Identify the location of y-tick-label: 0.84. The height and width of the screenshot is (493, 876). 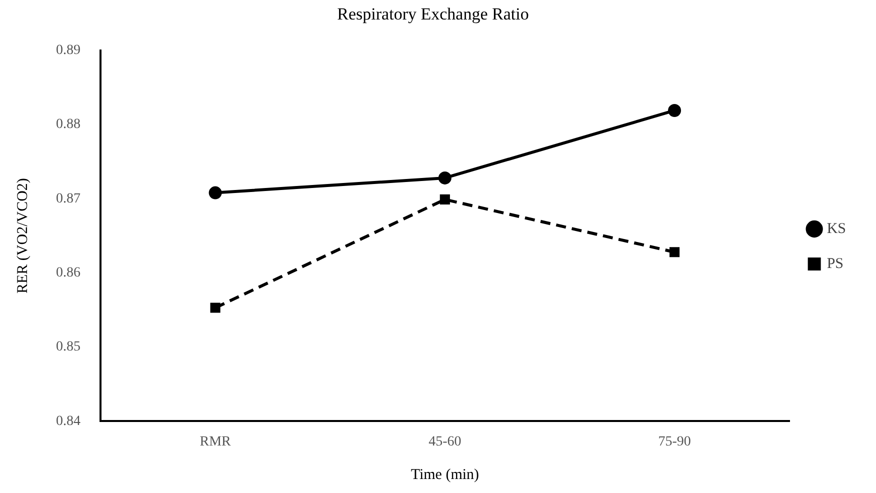
(68, 421).